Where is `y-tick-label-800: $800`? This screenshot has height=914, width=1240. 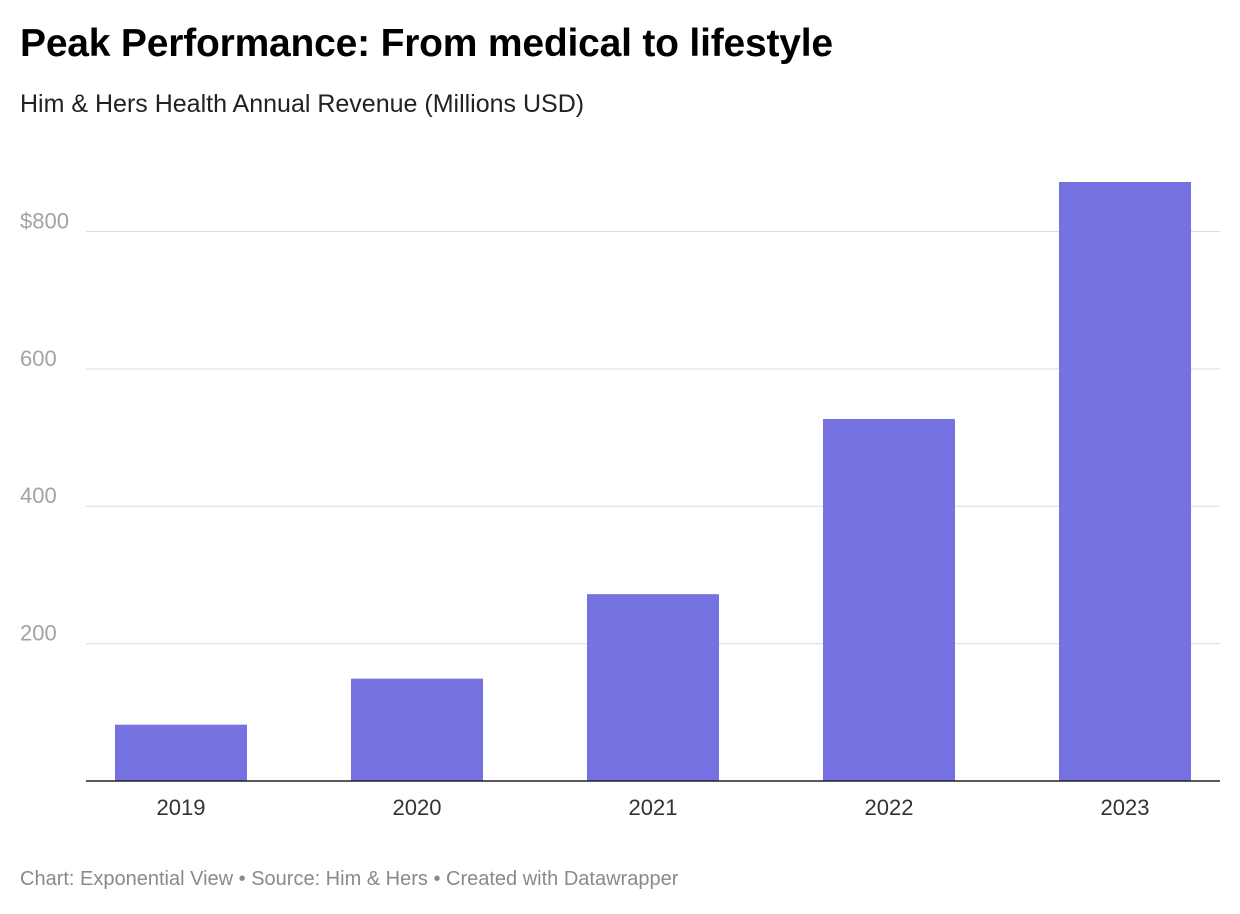 y-tick-label-800: $800 is located at coordinates (44, 220).